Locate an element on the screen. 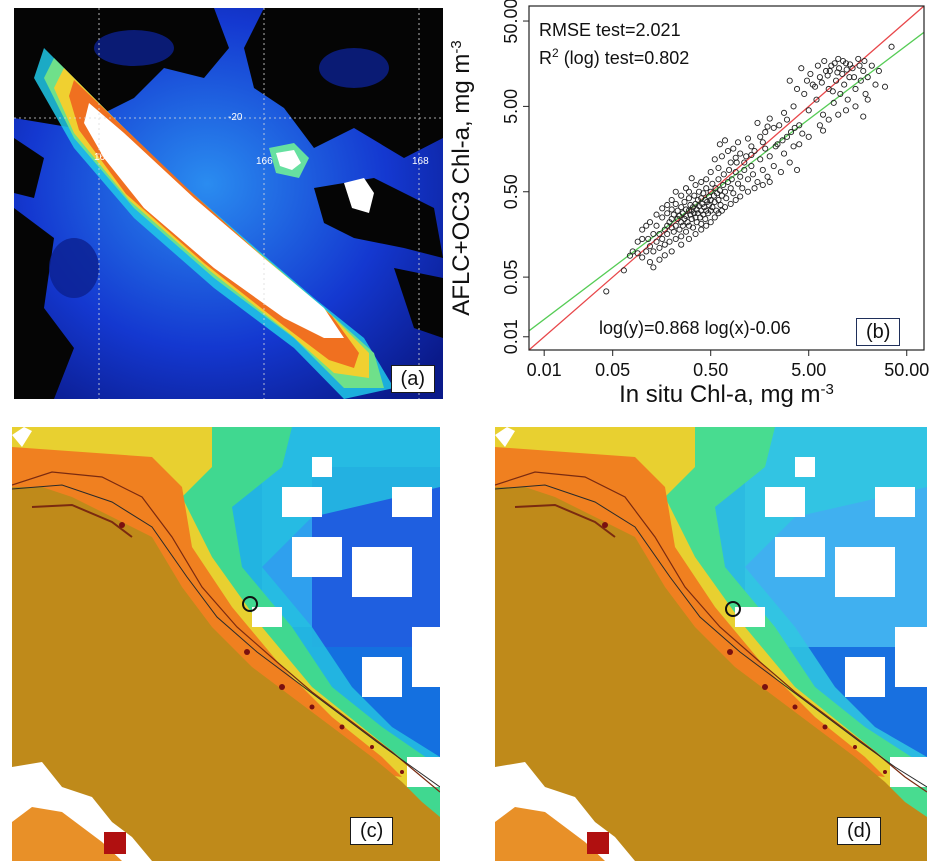  station-marker-circle is located at coordinates (250, 604).